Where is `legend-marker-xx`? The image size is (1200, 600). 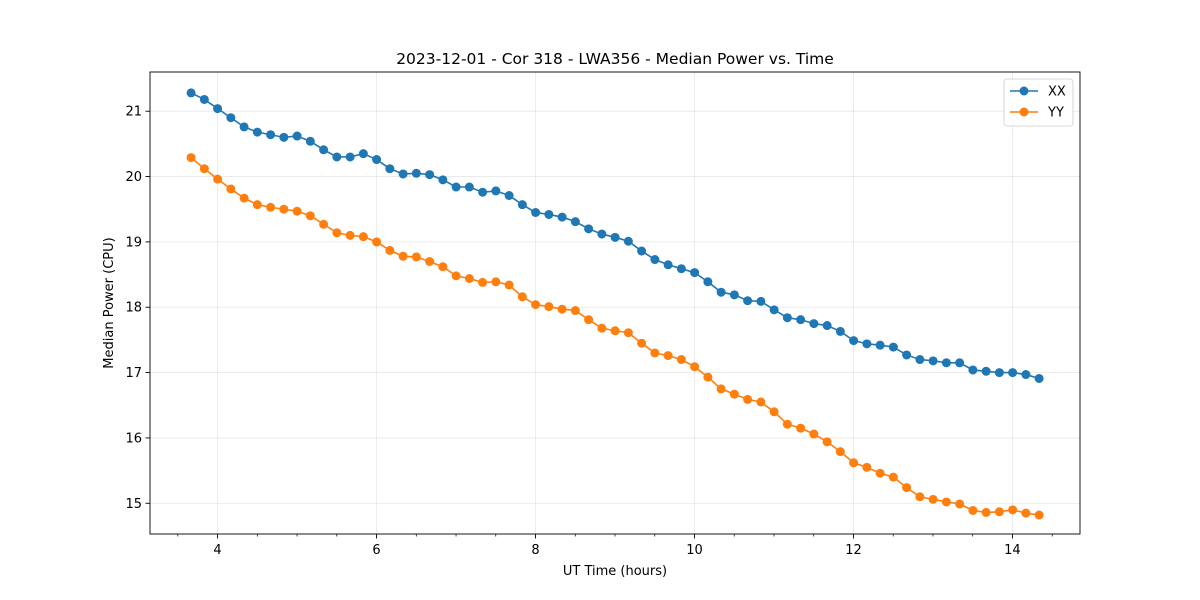 legend-marker-xx is located at coordinates (1024, 91).